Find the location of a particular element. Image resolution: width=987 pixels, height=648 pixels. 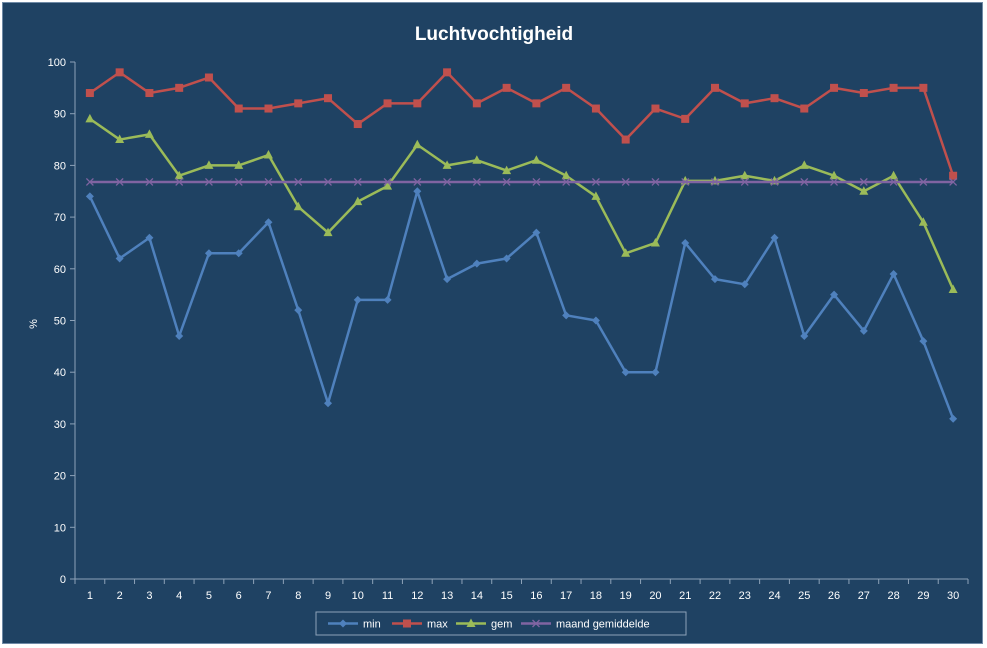

y-tick-label: 30 is located at coordinates (60, 425).